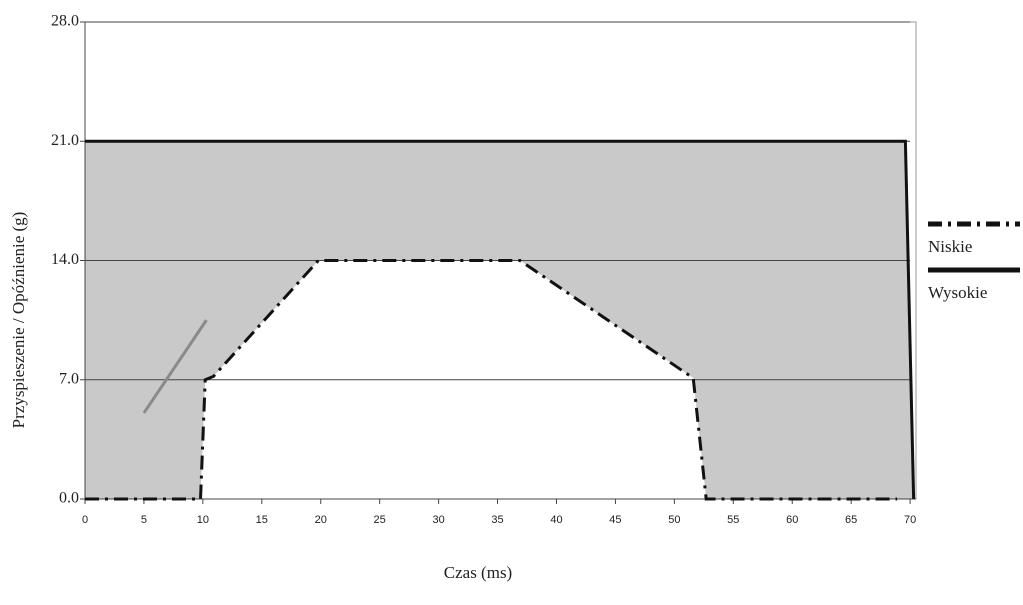  I want to click on y-tick-label: 28.0, so click(65, 21).